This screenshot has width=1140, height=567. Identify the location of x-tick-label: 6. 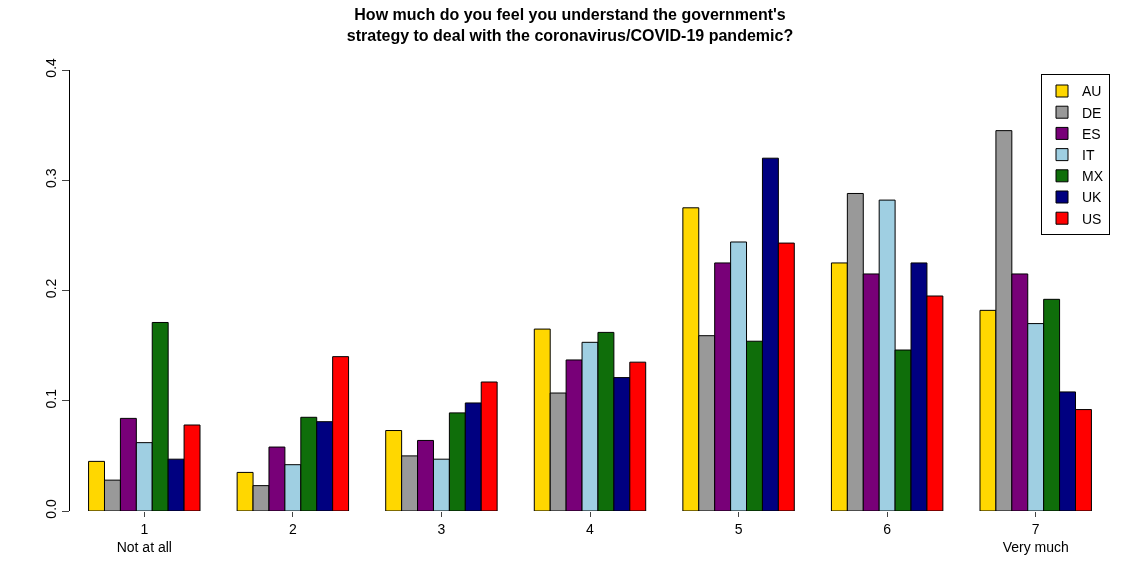
(887, 528).